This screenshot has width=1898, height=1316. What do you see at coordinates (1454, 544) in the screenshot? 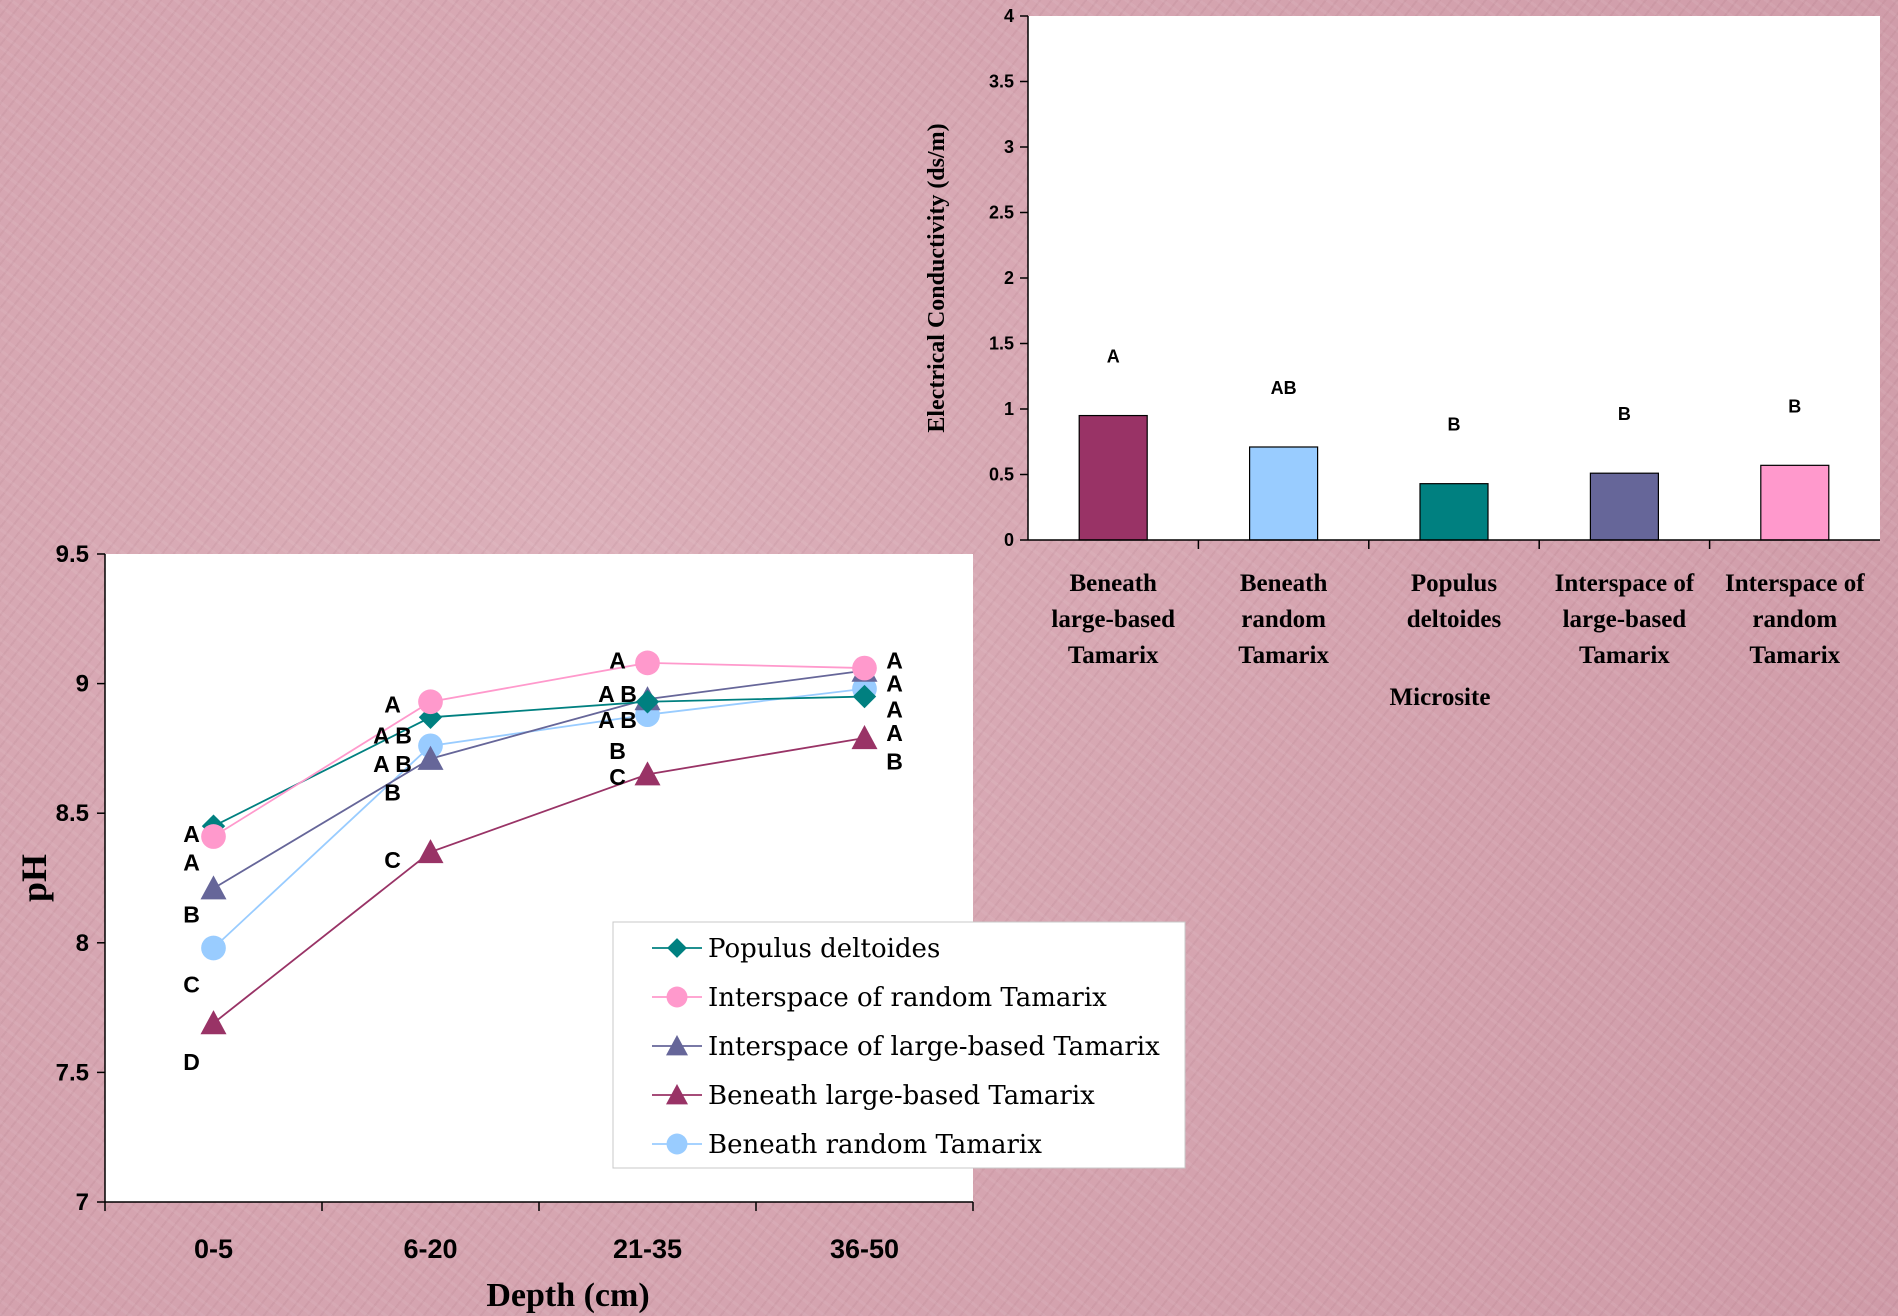
I see `ec-x-ticks` at bounding box center [1454, 544].